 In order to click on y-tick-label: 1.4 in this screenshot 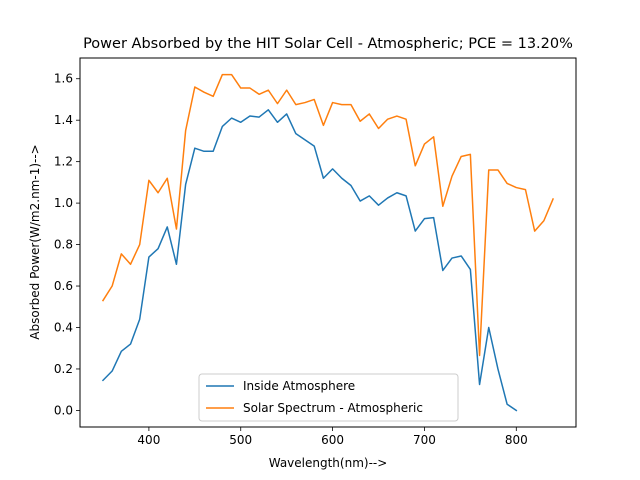, I will do `click(63, 120)`.